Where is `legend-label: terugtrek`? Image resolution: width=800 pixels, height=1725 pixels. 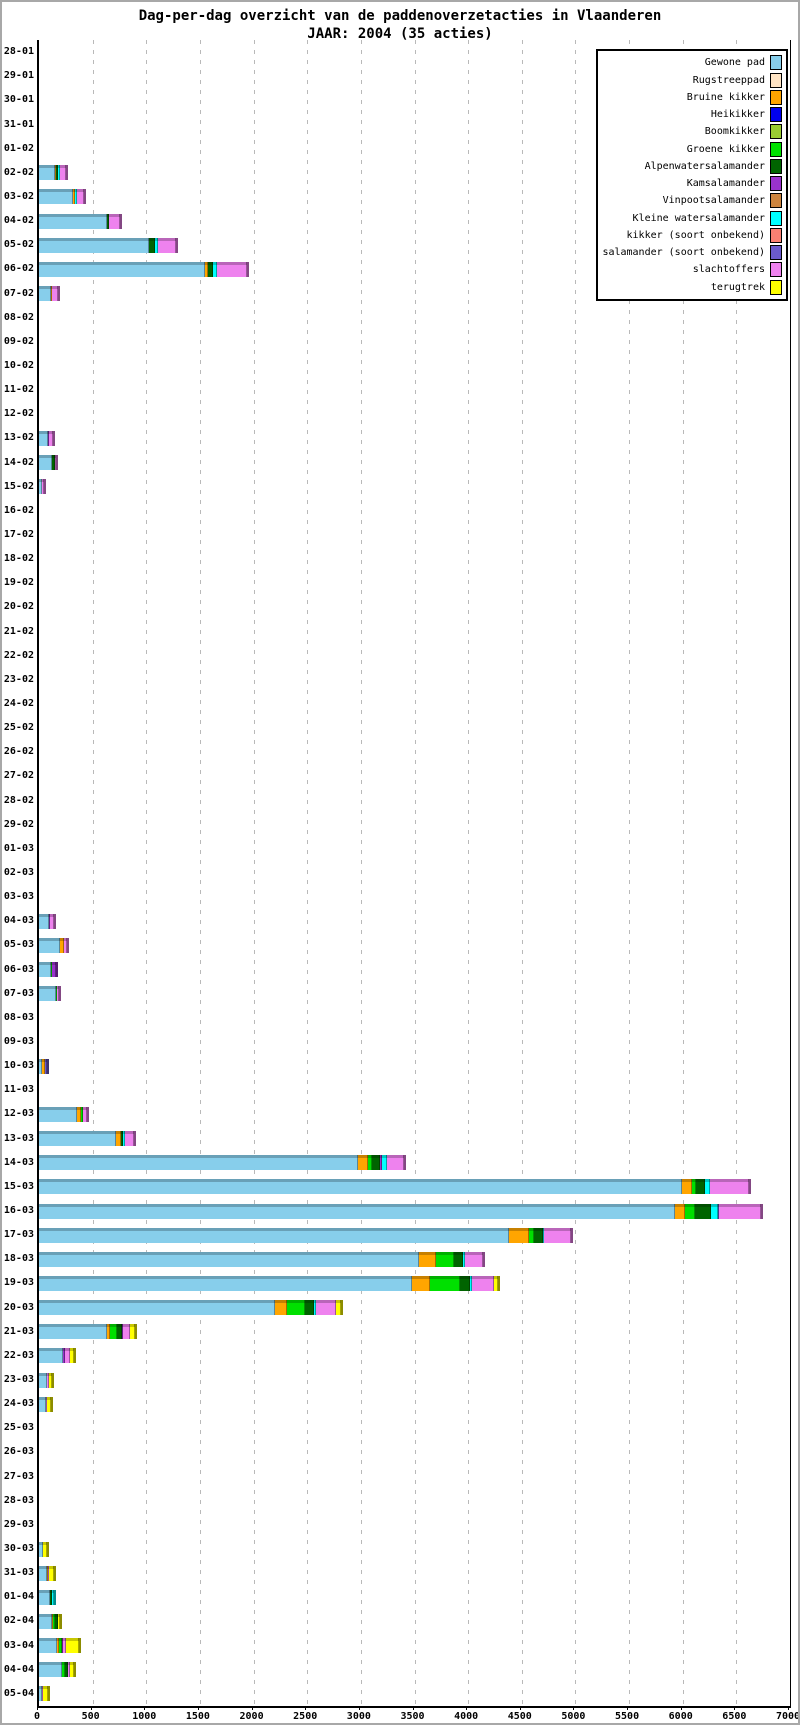
legend-label: terugtrek is located at coordinates (737, 287).